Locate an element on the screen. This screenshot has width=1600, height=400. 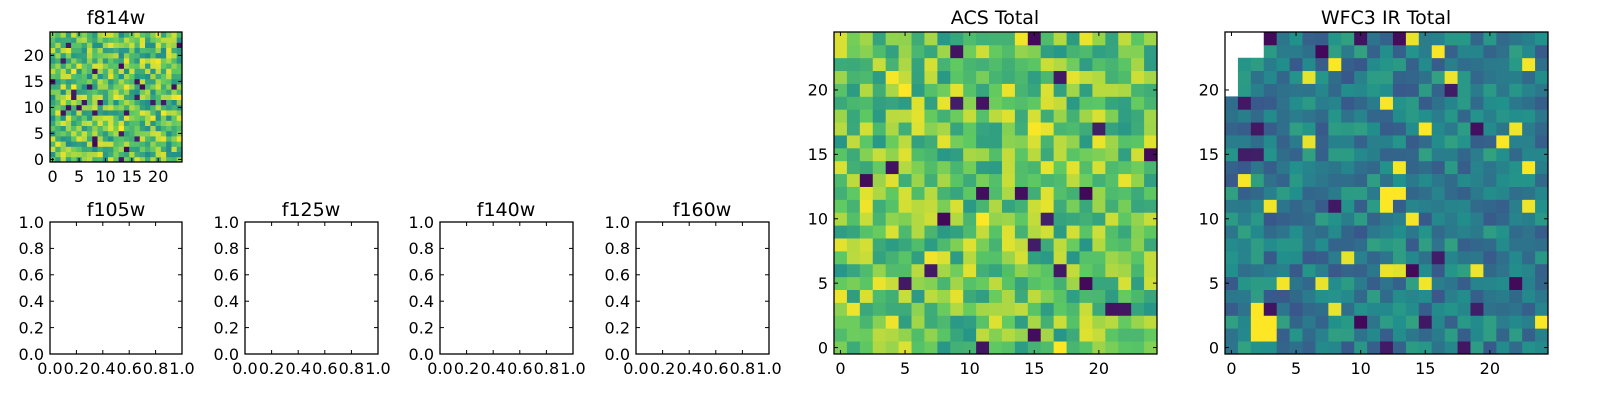
x-tick-label: 10 is located at coordinates (1360, 368).